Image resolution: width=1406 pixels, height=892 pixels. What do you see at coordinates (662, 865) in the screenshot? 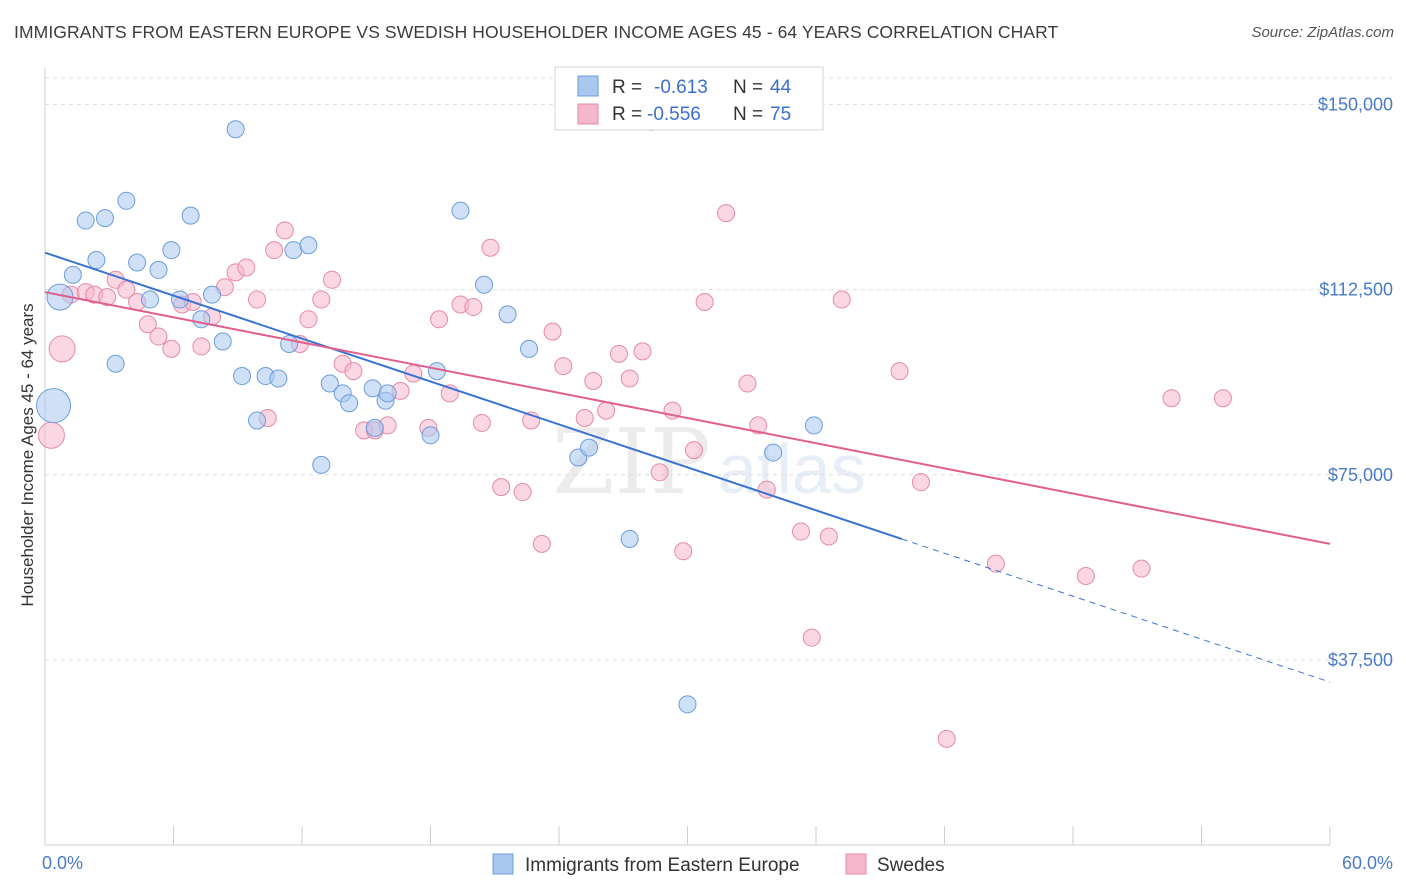
I see `bottom-legend-label-immigrants: Immigrants from Eastern Europe` at bounding box center [662, 865].